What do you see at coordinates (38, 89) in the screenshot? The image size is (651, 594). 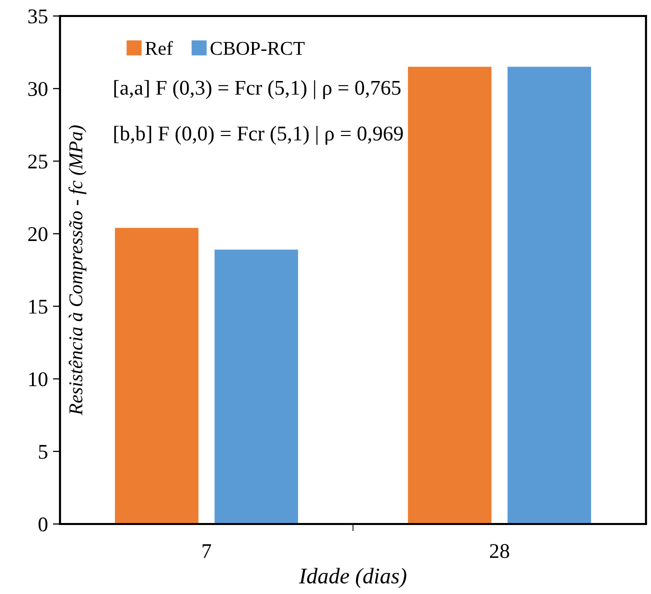 I see `y-tick-label: 30` at bounding box center [38, 89].